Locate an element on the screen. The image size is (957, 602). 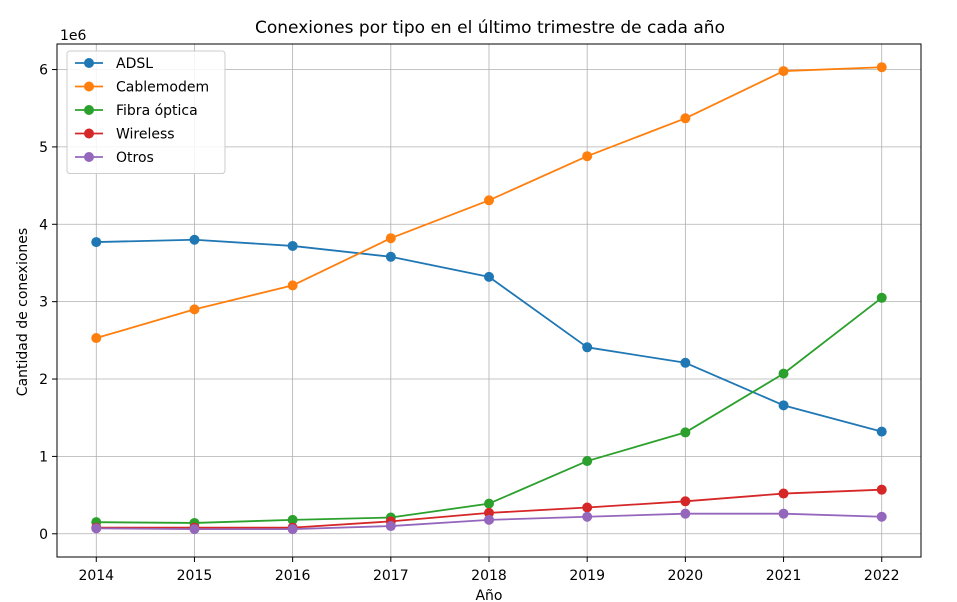
legend-item: Cablemodem is located at coordinates (142, 88).